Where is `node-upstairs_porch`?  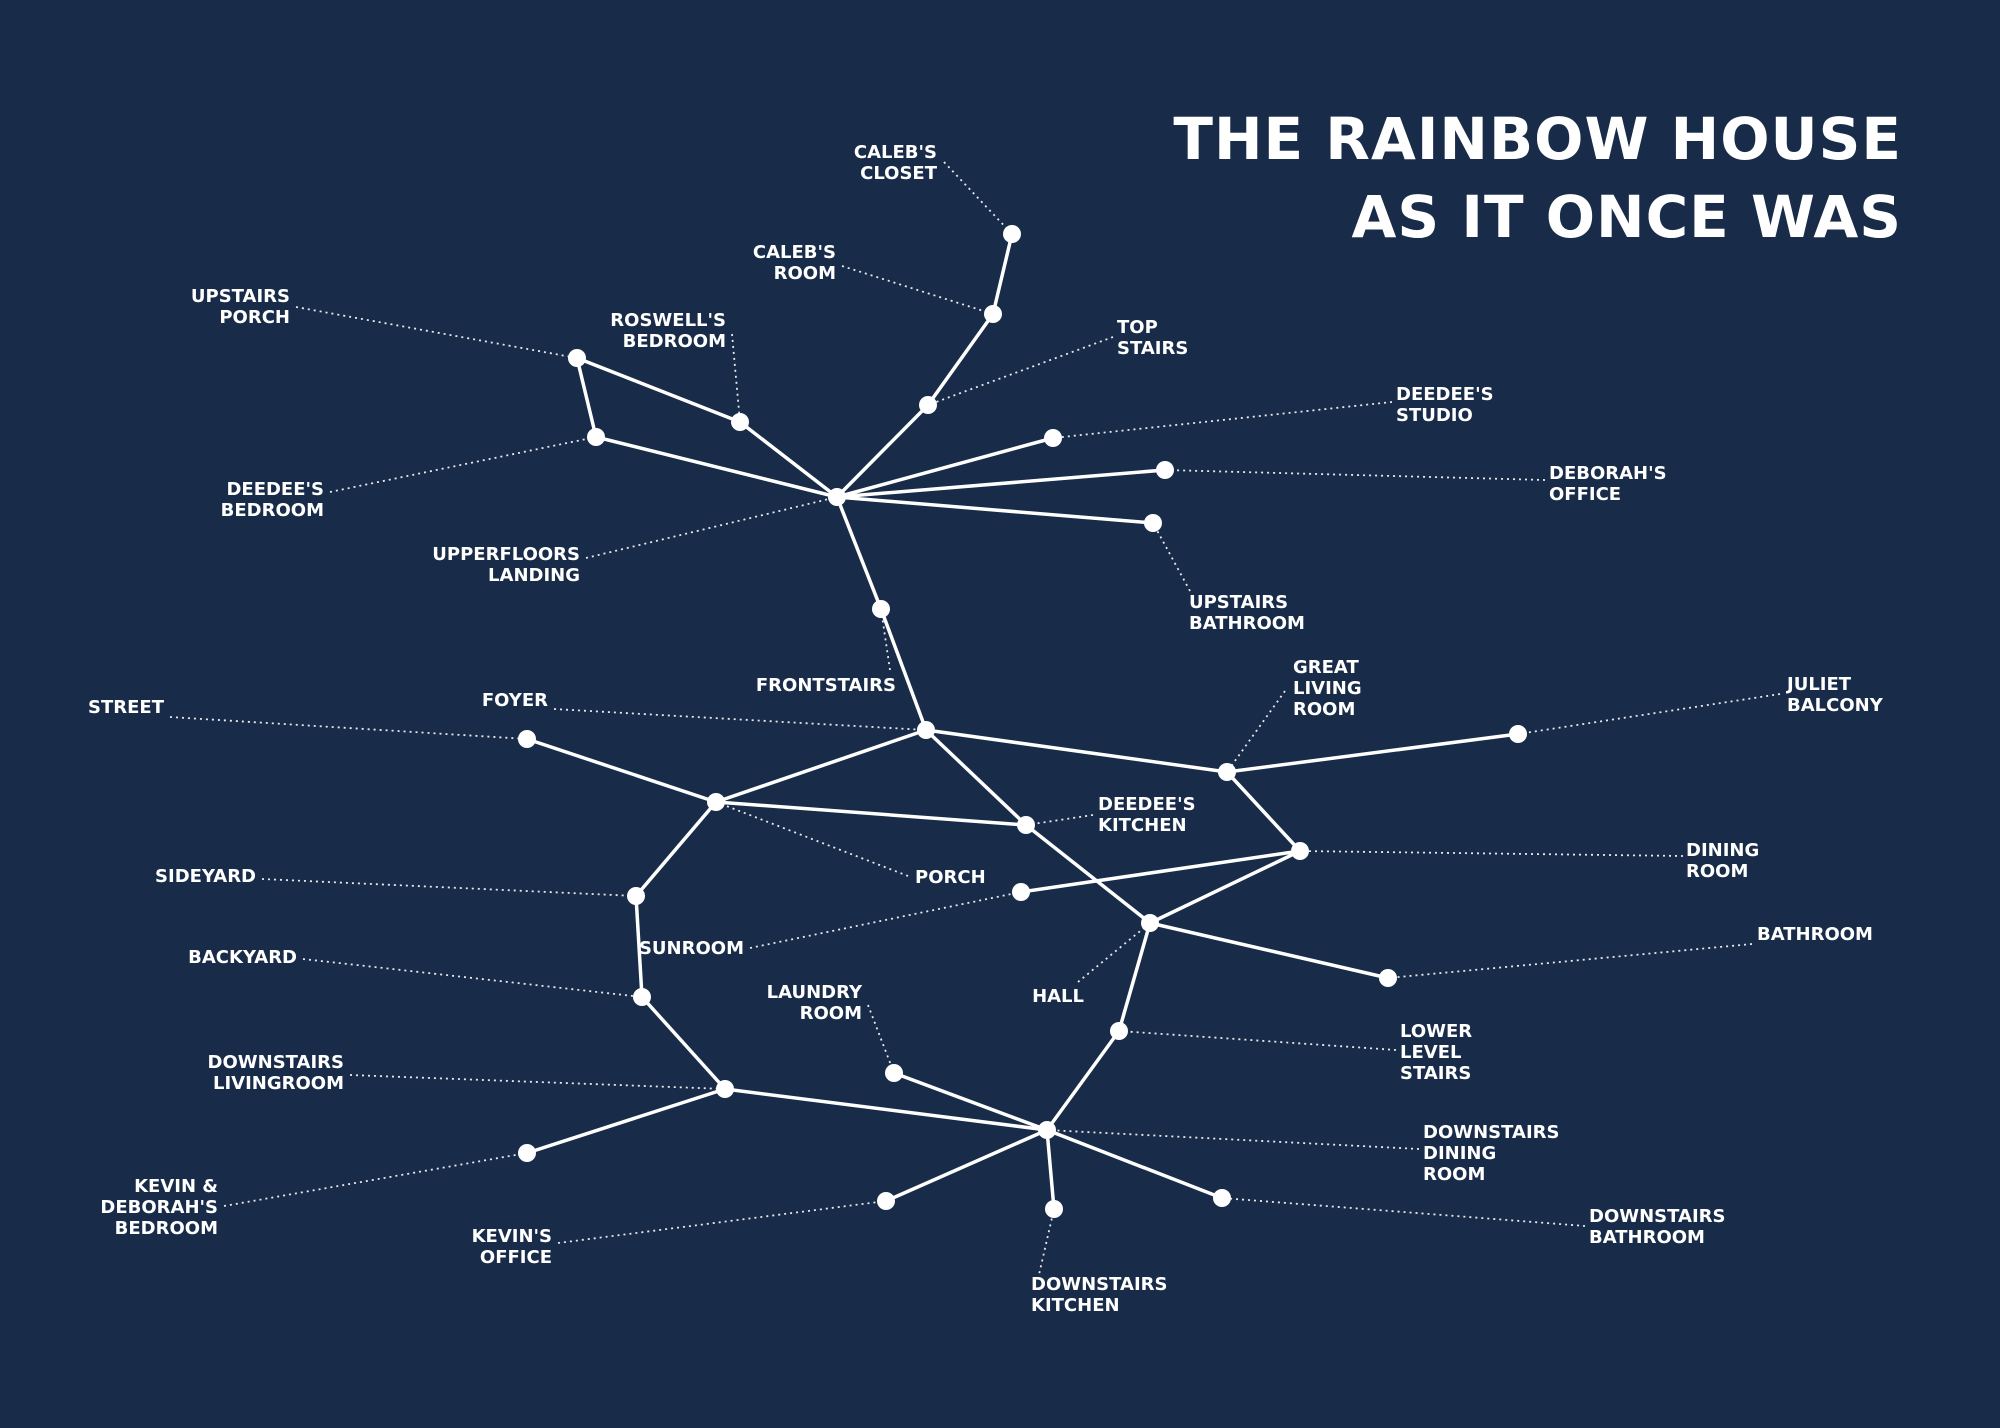 node-upstairs_porch is located at coordinates (577, 358).